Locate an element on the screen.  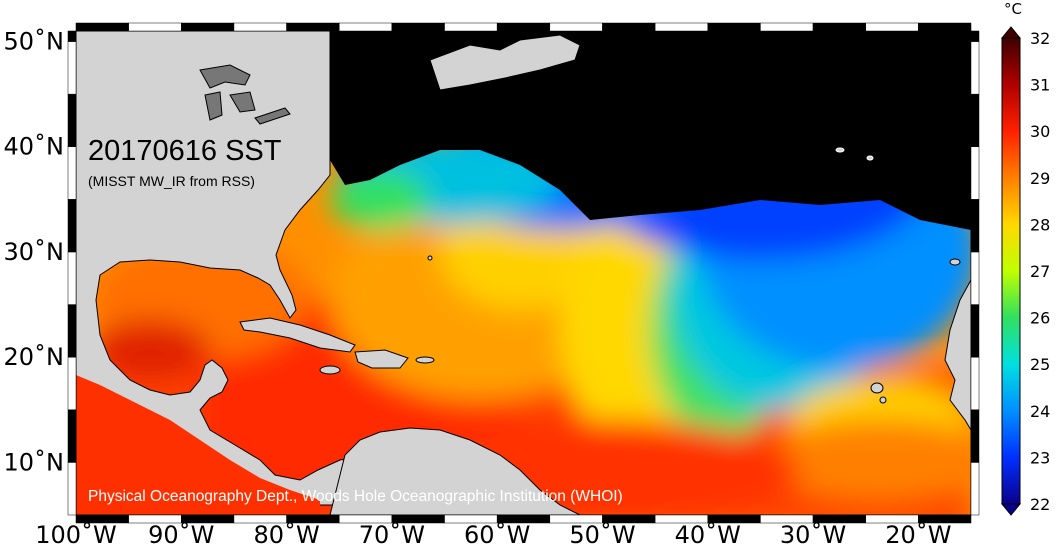
bermuda is located at coordinates (430, 258).